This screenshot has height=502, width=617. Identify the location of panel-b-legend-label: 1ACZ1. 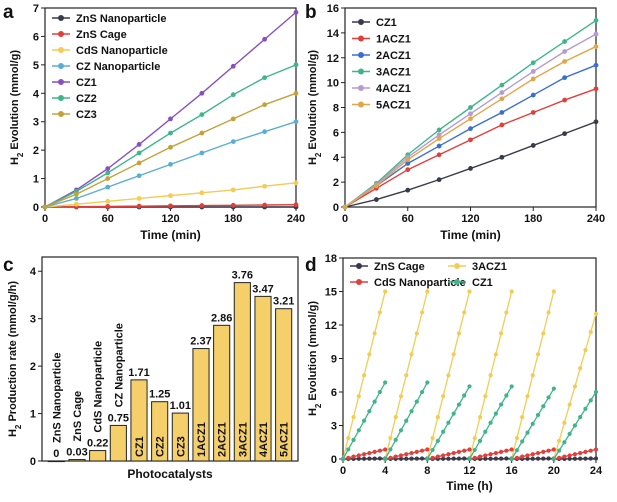
(393, 40).